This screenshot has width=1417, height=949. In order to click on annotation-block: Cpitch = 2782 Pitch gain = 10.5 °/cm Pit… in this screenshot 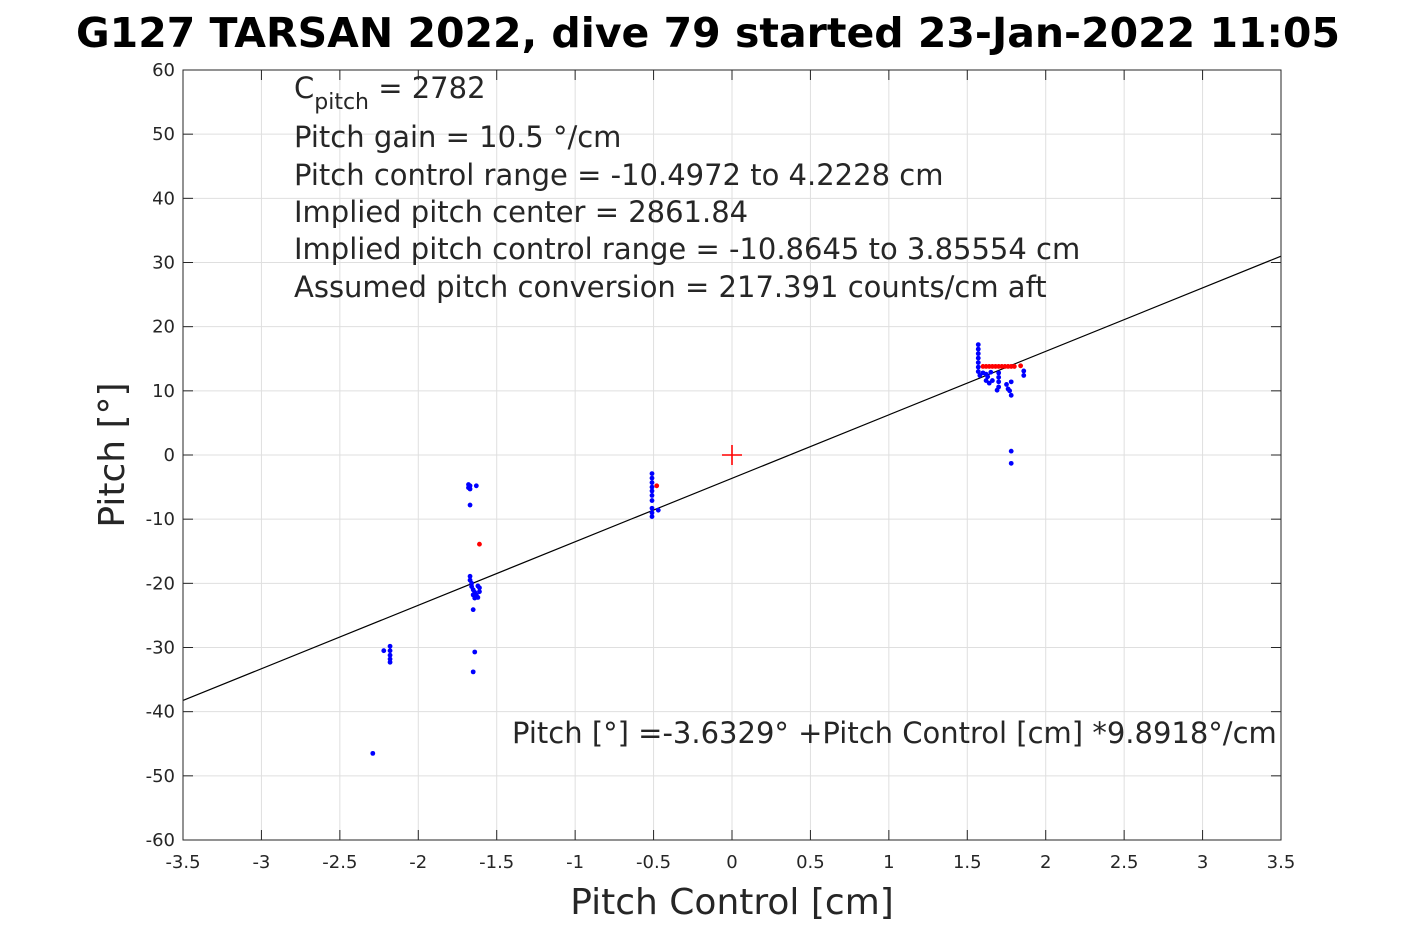, I will do `click(687, 187)`.